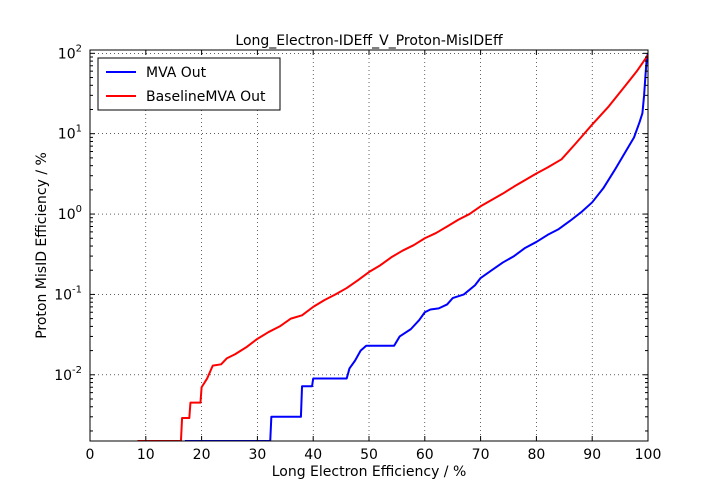 The height and width of the screenshot is (504, 720). What do you see at coordinates (70, 213) in the screenshot?
I see `y-tick-label: 10⁰` at bounding box center [70, 213].